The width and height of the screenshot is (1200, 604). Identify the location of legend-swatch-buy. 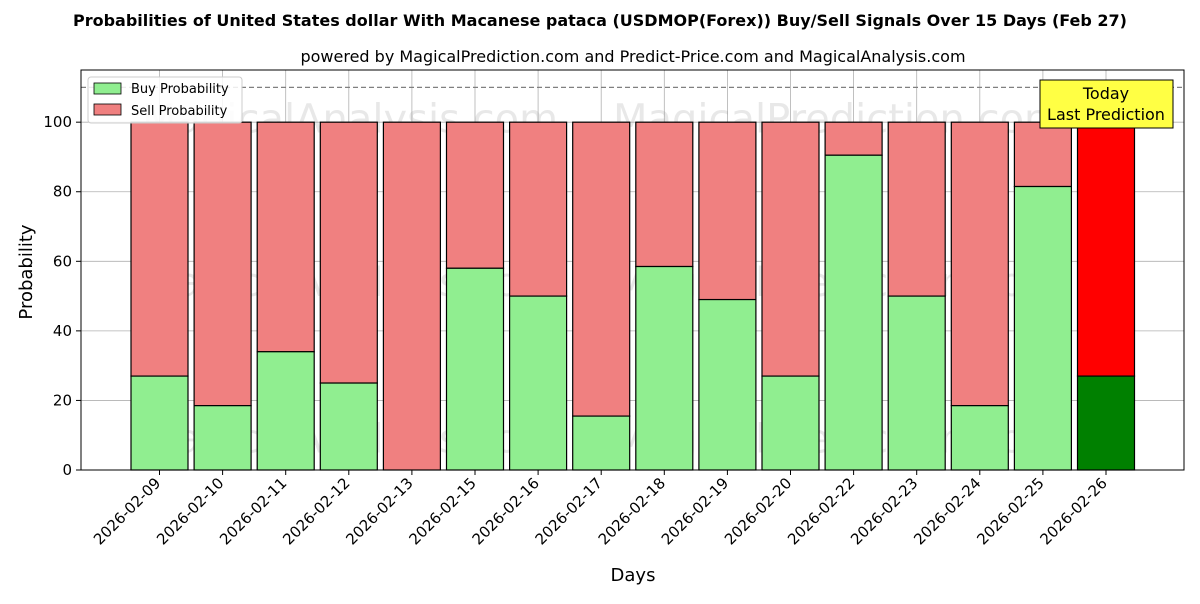
(107, 88).